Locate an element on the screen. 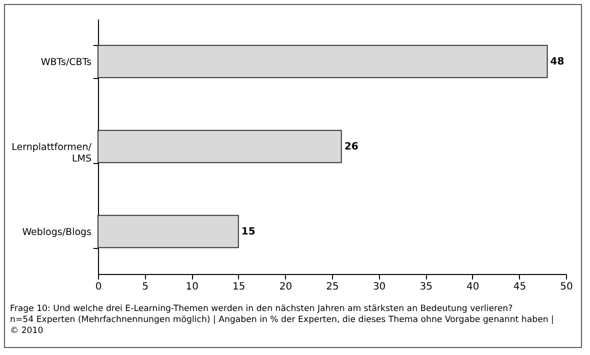 Image resolution: width=590 pixels, height=355 pixels. text: n=54 Experten (Mehrfachnennungen möglich) | Angaben in % der Experten, die dieses Thema ohne Vorgabe genannt haben | is located at coordinates (282, 320).